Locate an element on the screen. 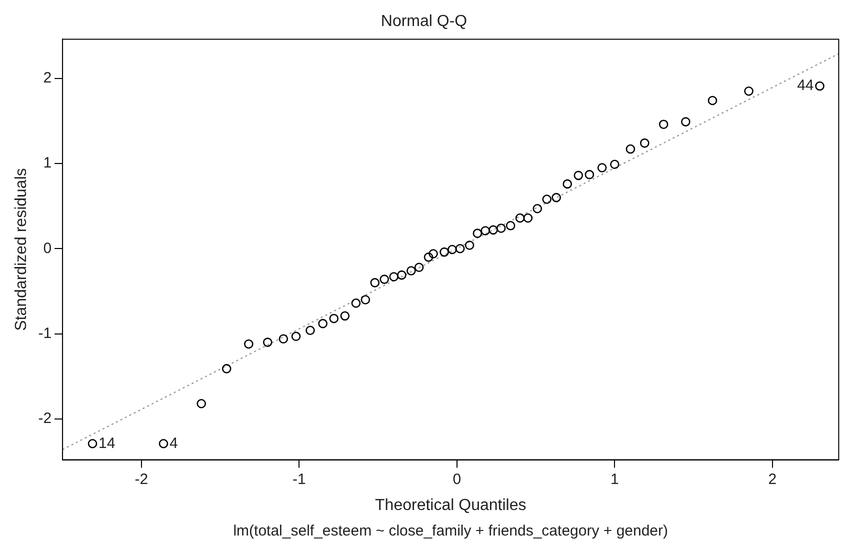 The height and width of the screenshot is (549, 852). y-tick-label: -2 is located at coordinates (45, 419).